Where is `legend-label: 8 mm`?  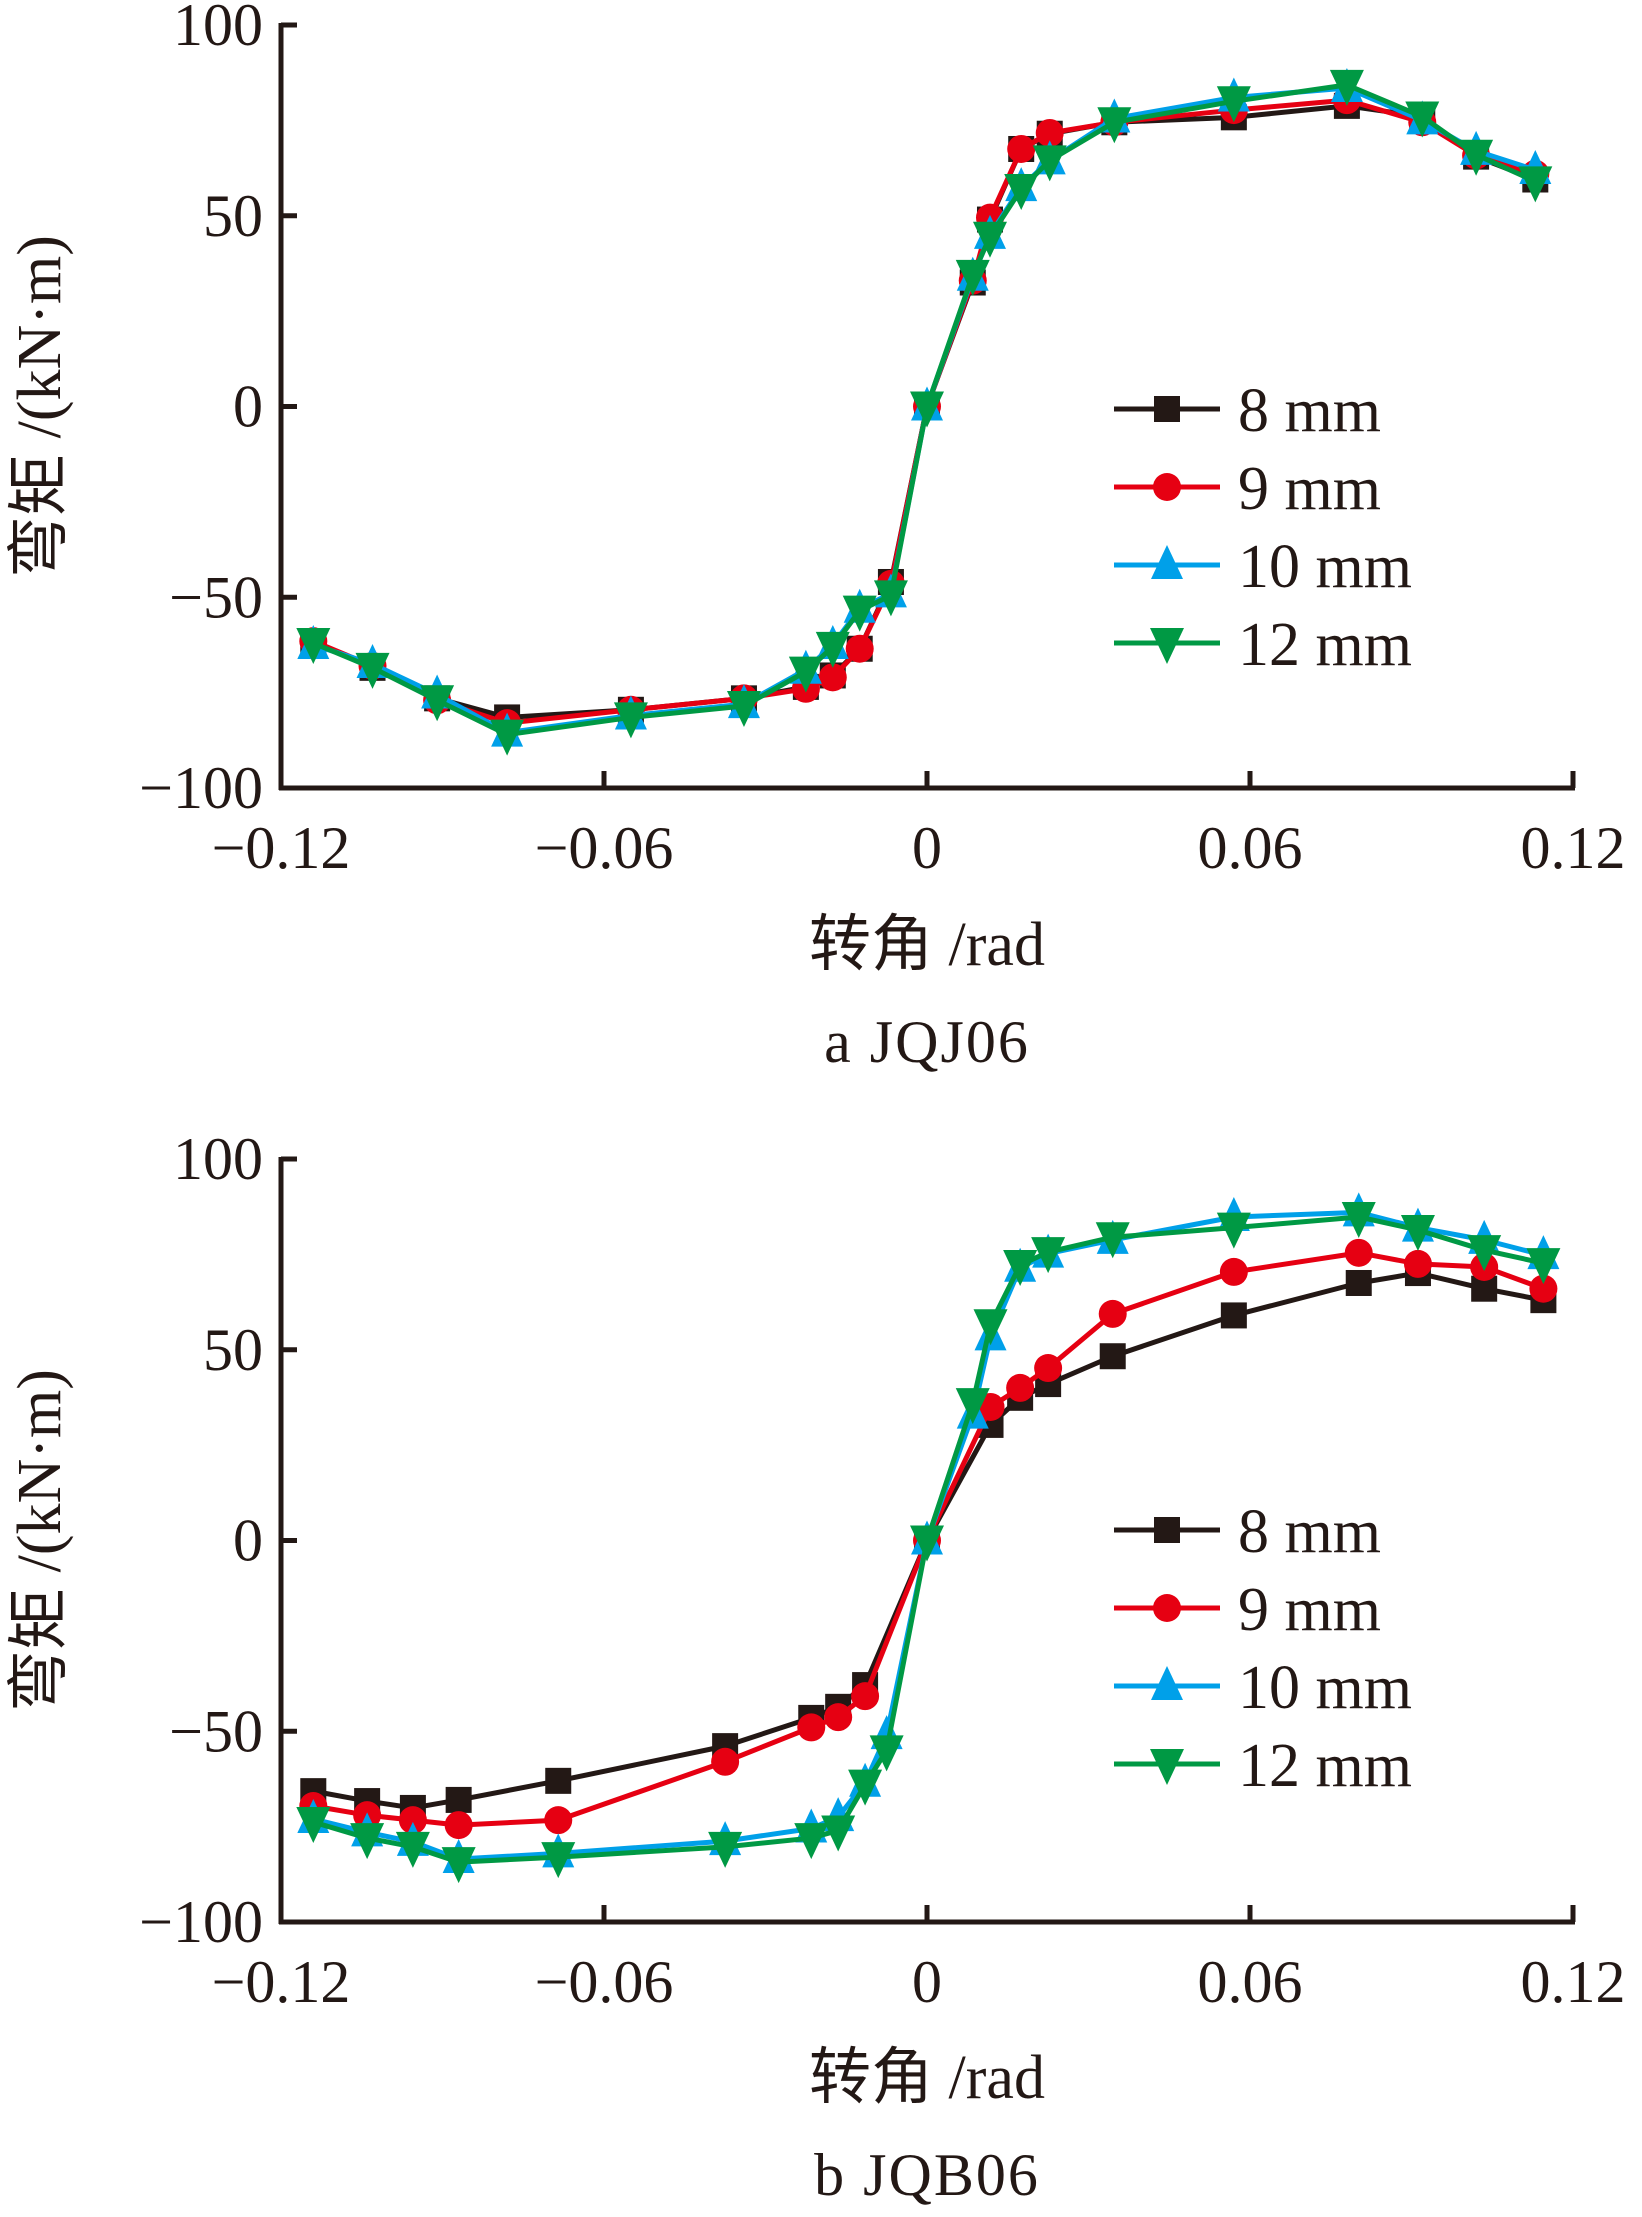 legend-label: 8 mm is located at coordinates (1309, 411).